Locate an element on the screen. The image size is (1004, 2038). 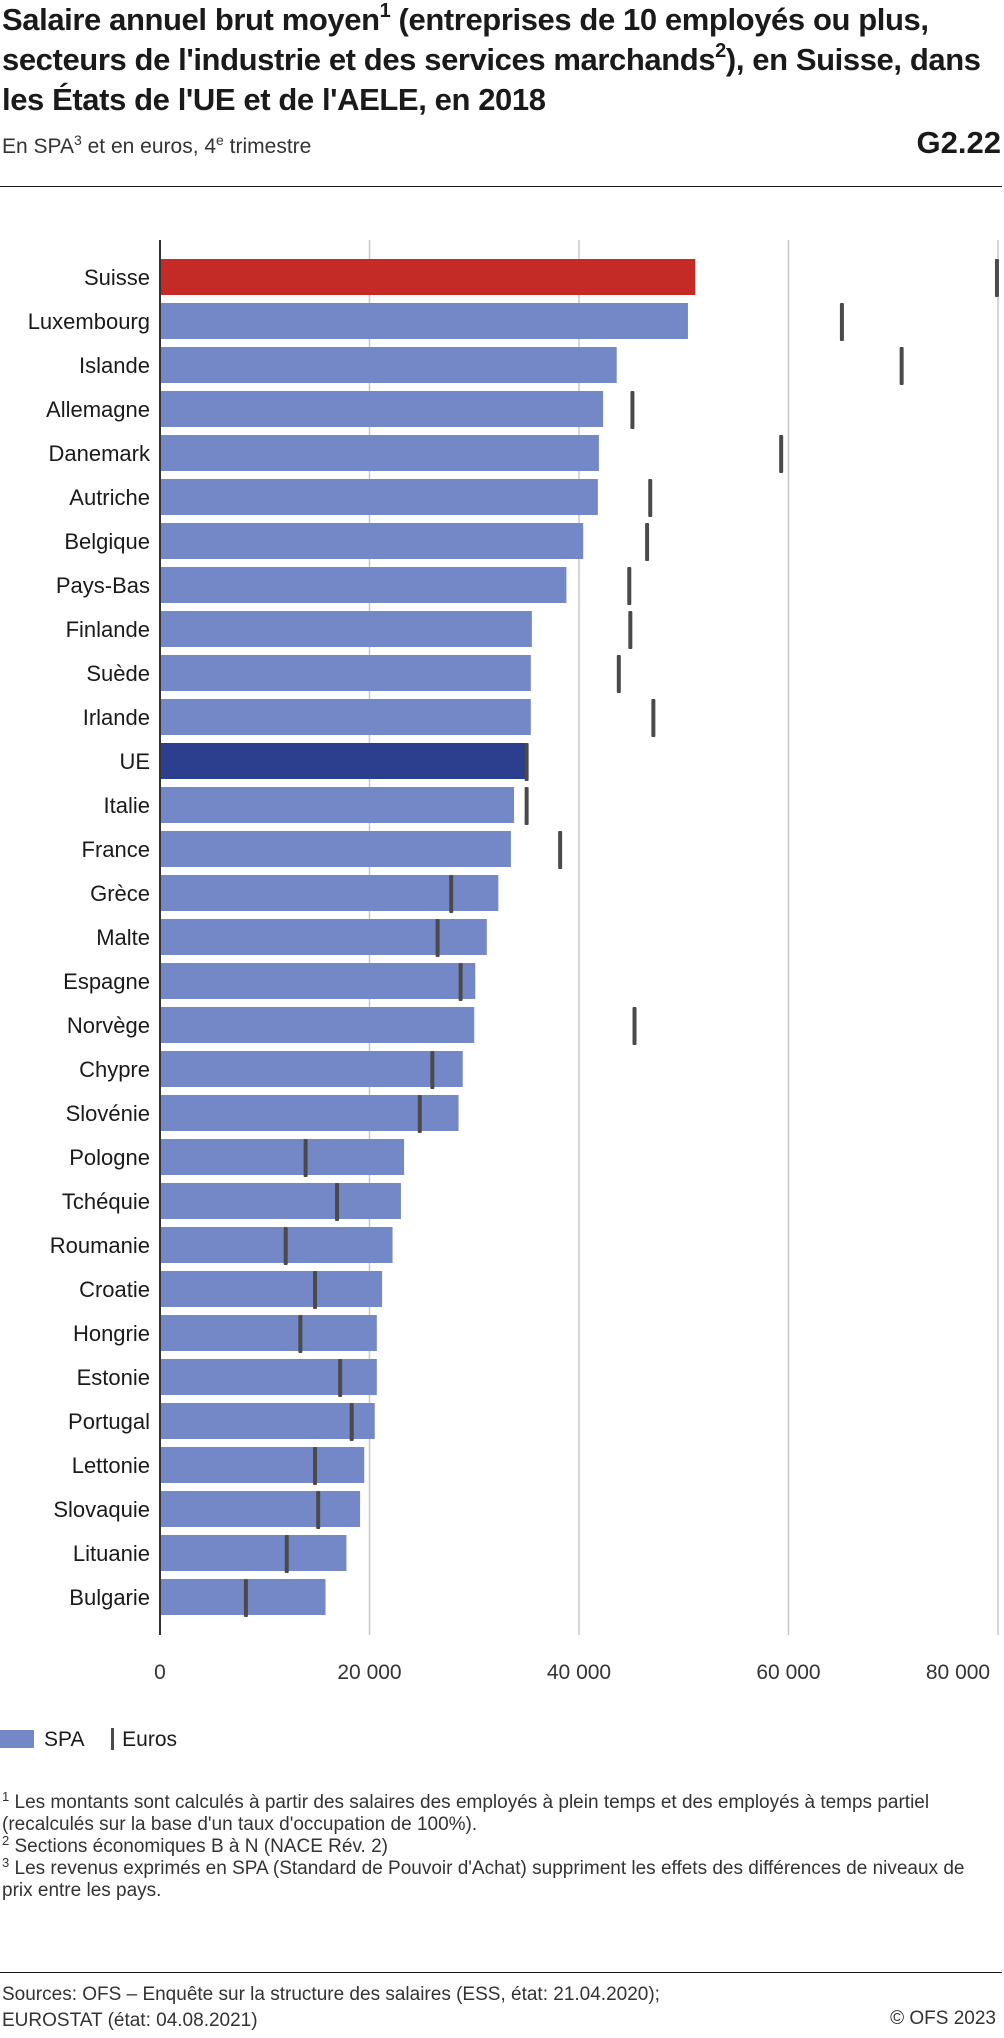
bar-slovaquie is located at coordinates (261, 1509).